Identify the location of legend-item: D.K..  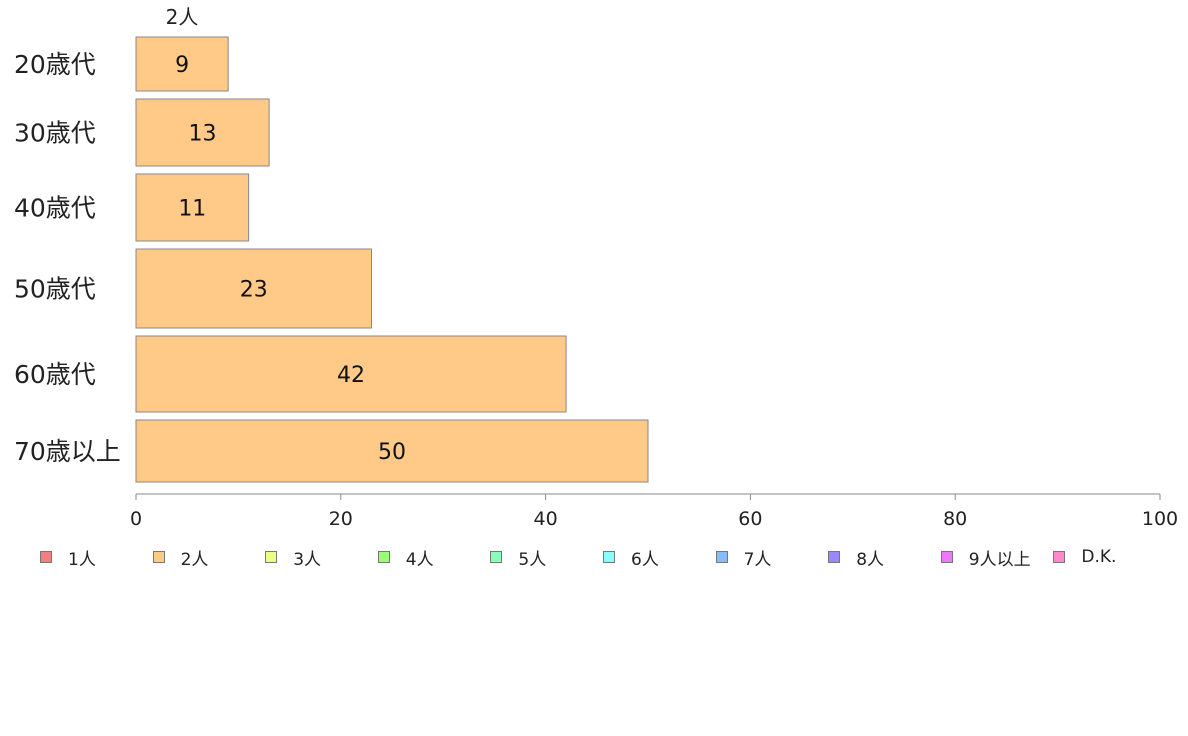
(1084, 557).